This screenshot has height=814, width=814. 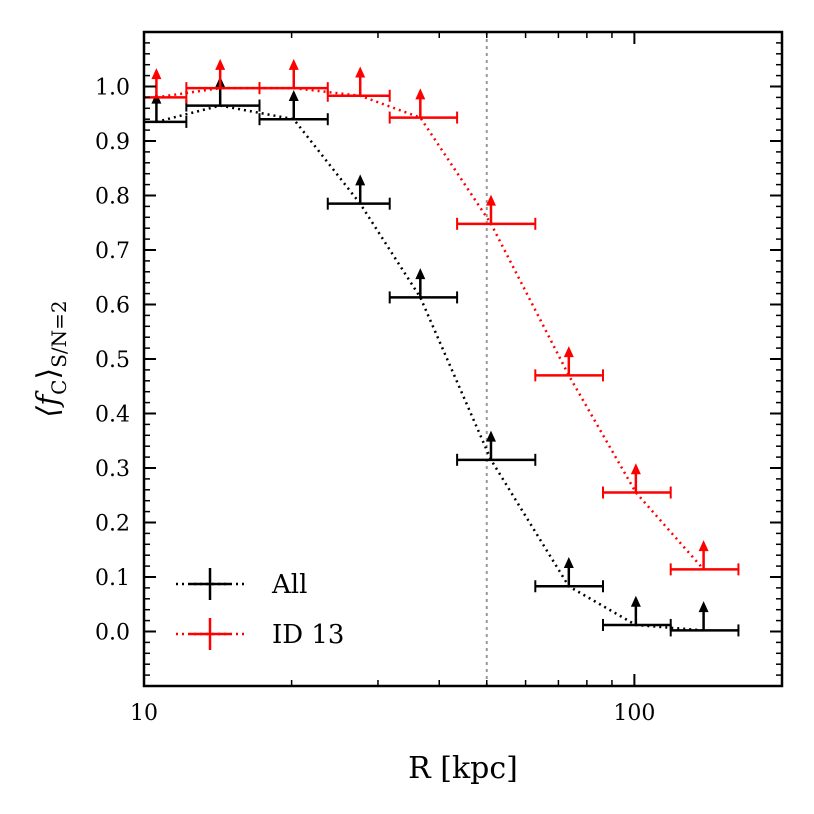 I want to click on y-tick-label: 0.7, so click(x=112, y=251).